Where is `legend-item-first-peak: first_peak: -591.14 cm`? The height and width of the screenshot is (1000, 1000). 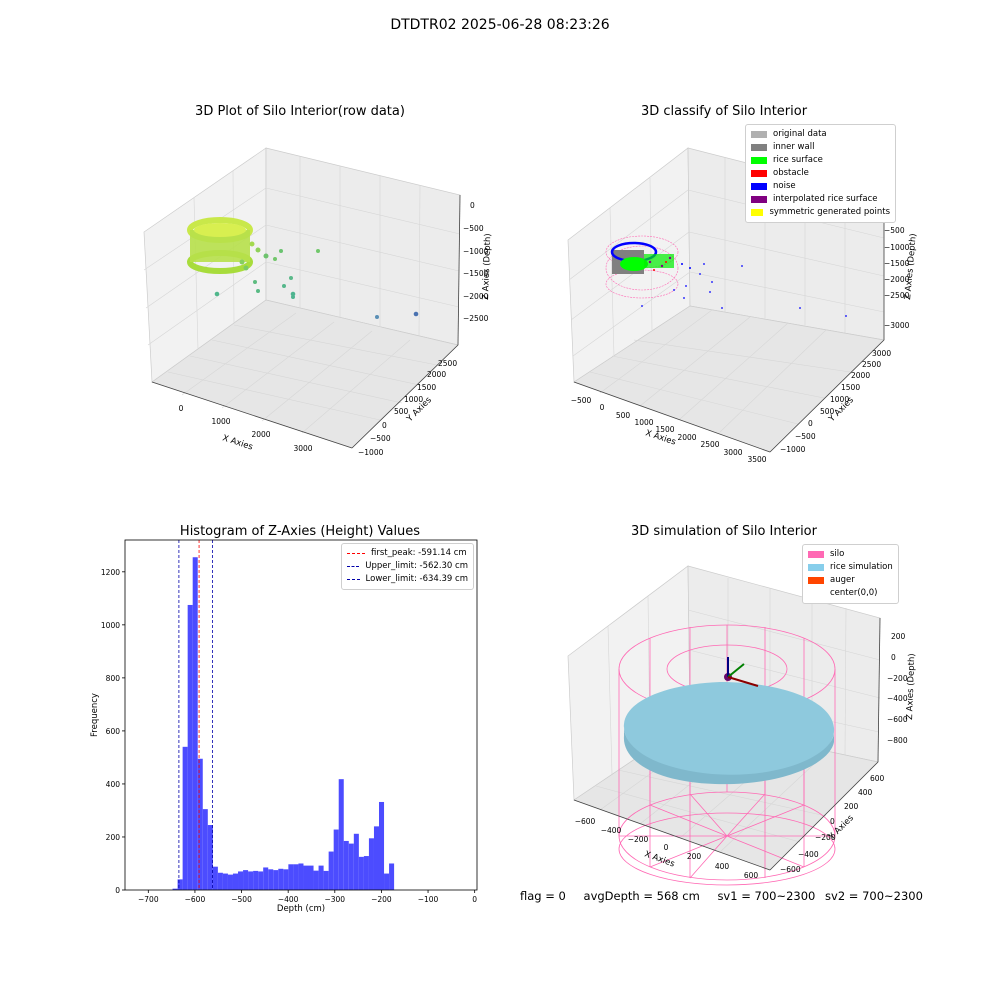 legend-item-first-peak: first_peak: -591.14 cm is located at coordinates (407, 553).